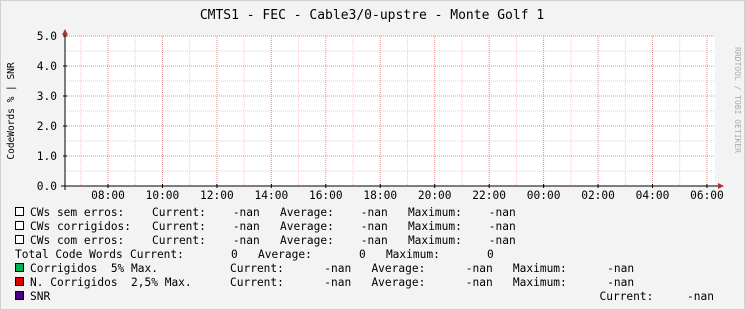 This screenshot has height=310, width=745. Describe the element at coordinates (737, 100) in the screenshot. I see `watermark: RRDTOOL / TOBI OETIKER` at that location.